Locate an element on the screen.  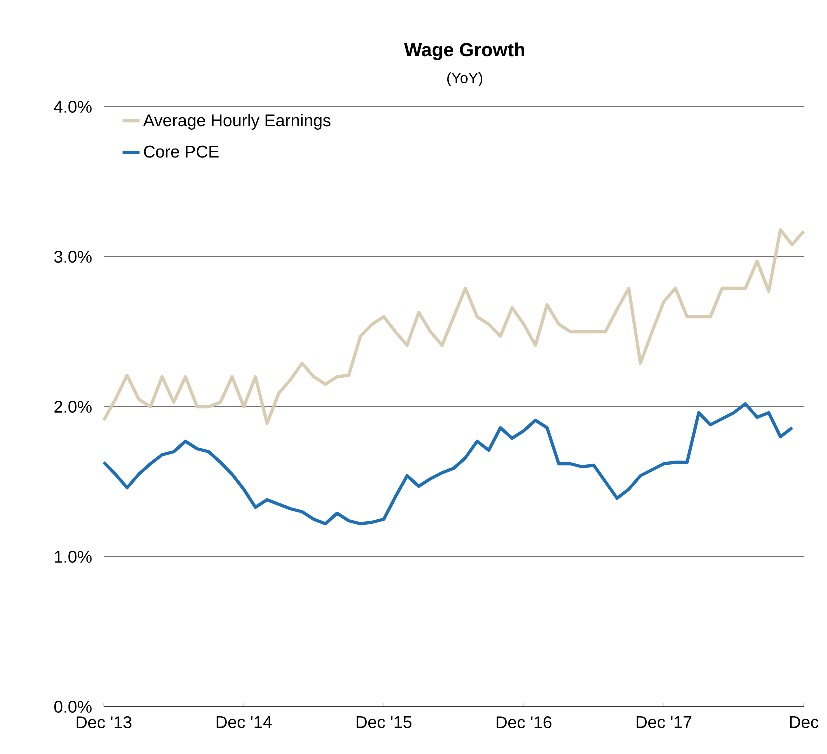
x-tick-label: Dec '13 is located at coordinates (104, 722).